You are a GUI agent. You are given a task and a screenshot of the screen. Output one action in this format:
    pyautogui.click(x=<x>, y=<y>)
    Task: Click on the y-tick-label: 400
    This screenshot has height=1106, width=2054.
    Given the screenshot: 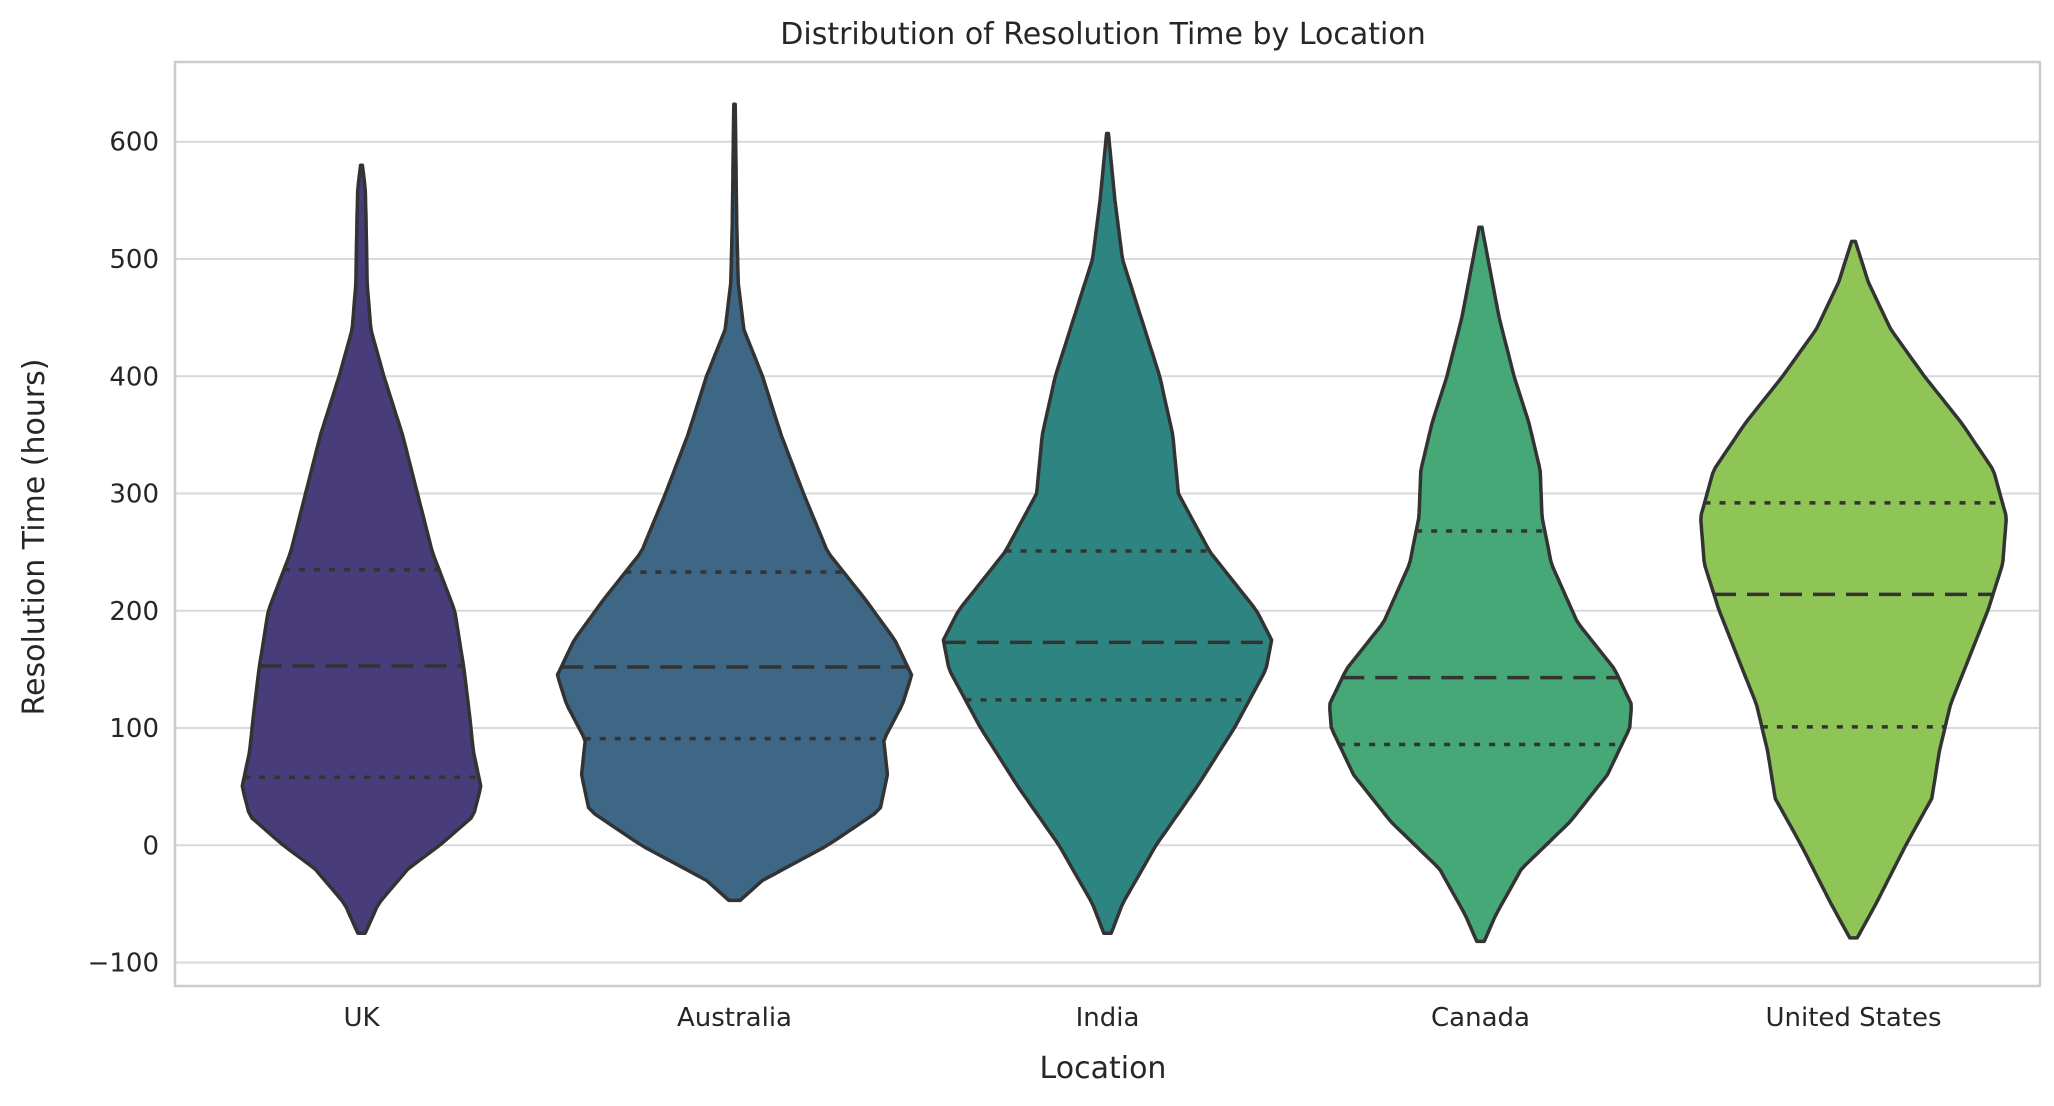 What is the action you would take?
    pyautogui.click(x=134, y=377)
    